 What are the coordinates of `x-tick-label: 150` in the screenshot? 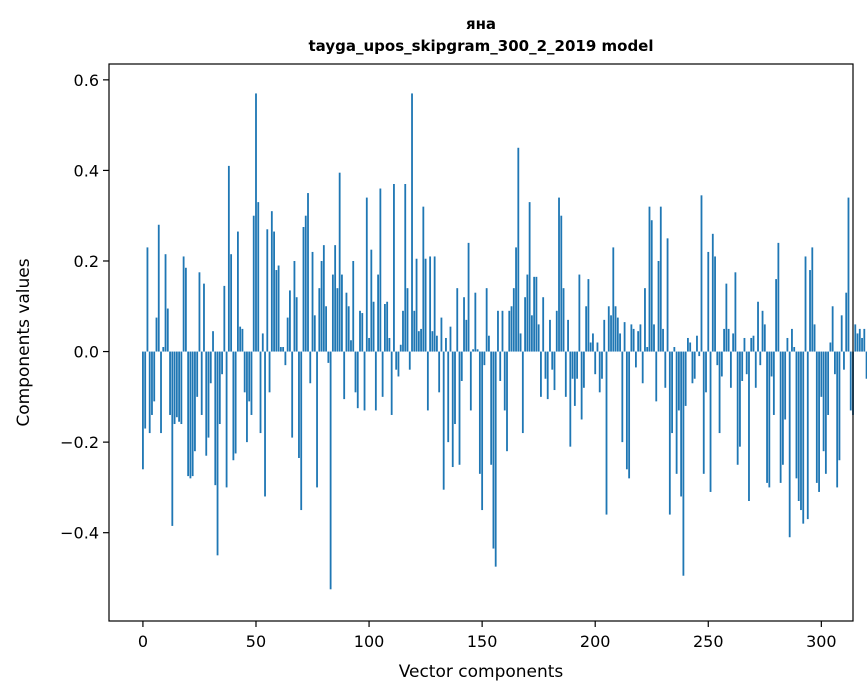 It's located at (482, 641).